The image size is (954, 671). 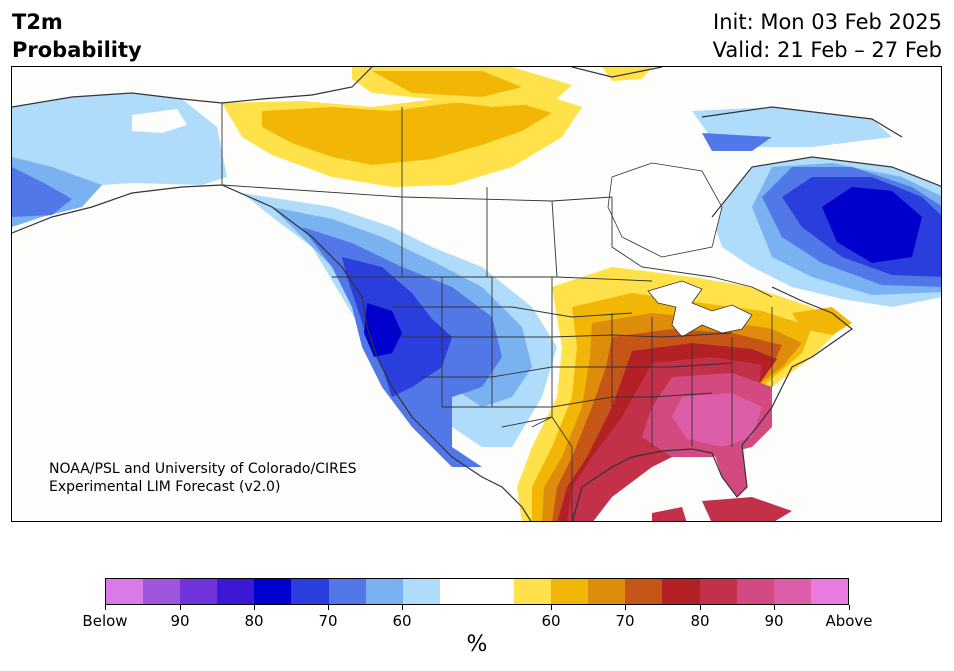 I want to click on northeast-orange, so click(x=822, y=321).